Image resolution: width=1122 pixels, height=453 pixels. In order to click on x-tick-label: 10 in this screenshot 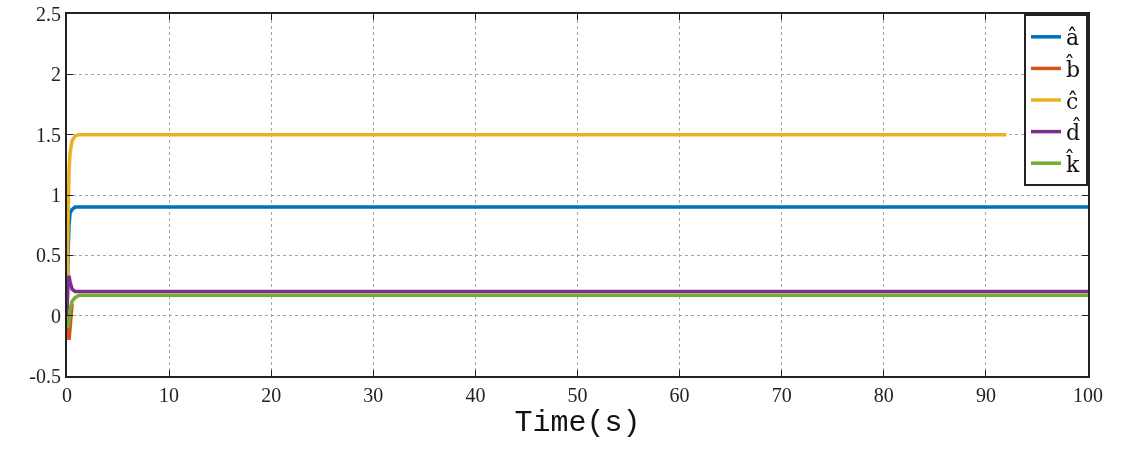, I will do `click(169, 395)`.